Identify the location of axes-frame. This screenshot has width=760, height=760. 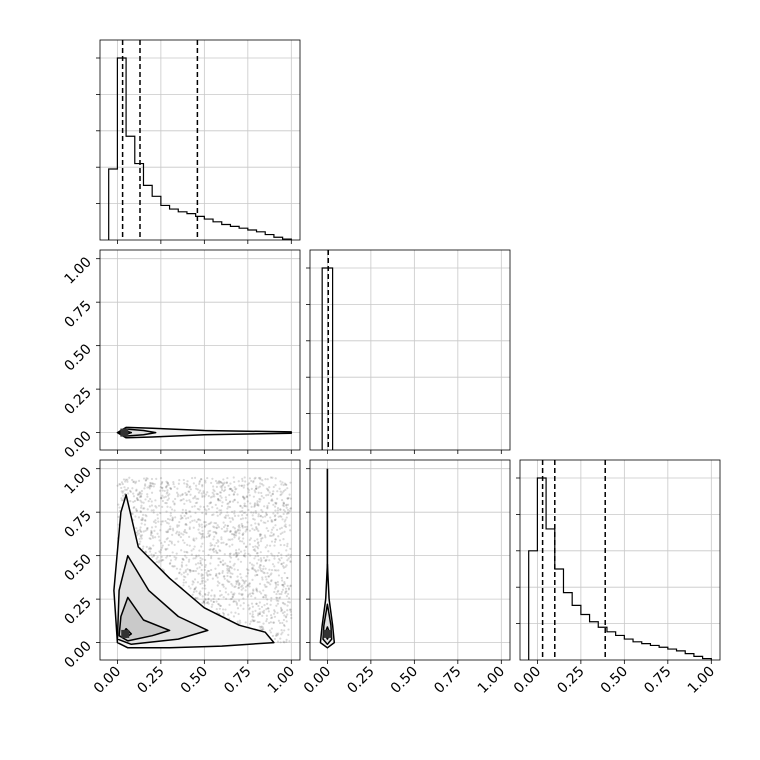
(200, 350).